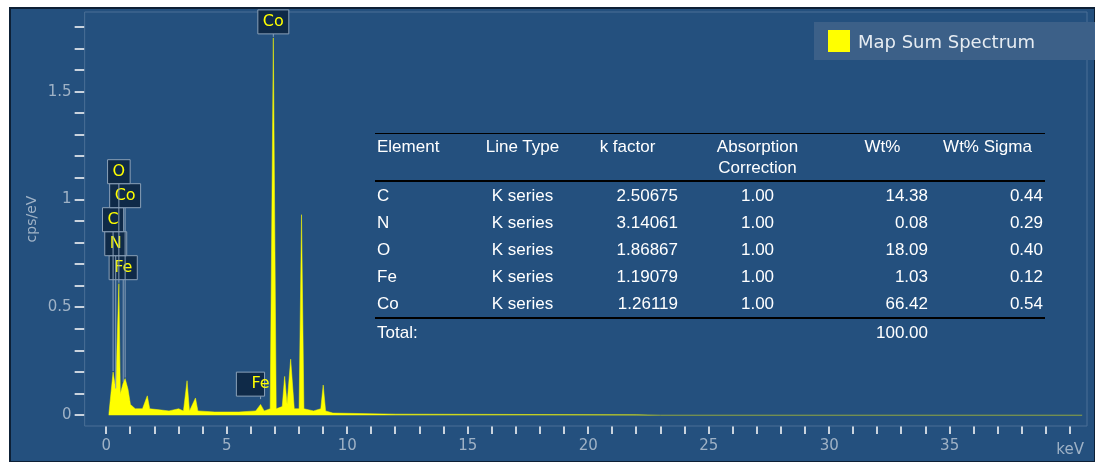  I want to click on y-tick-label: 0.5, so click(59, 306).